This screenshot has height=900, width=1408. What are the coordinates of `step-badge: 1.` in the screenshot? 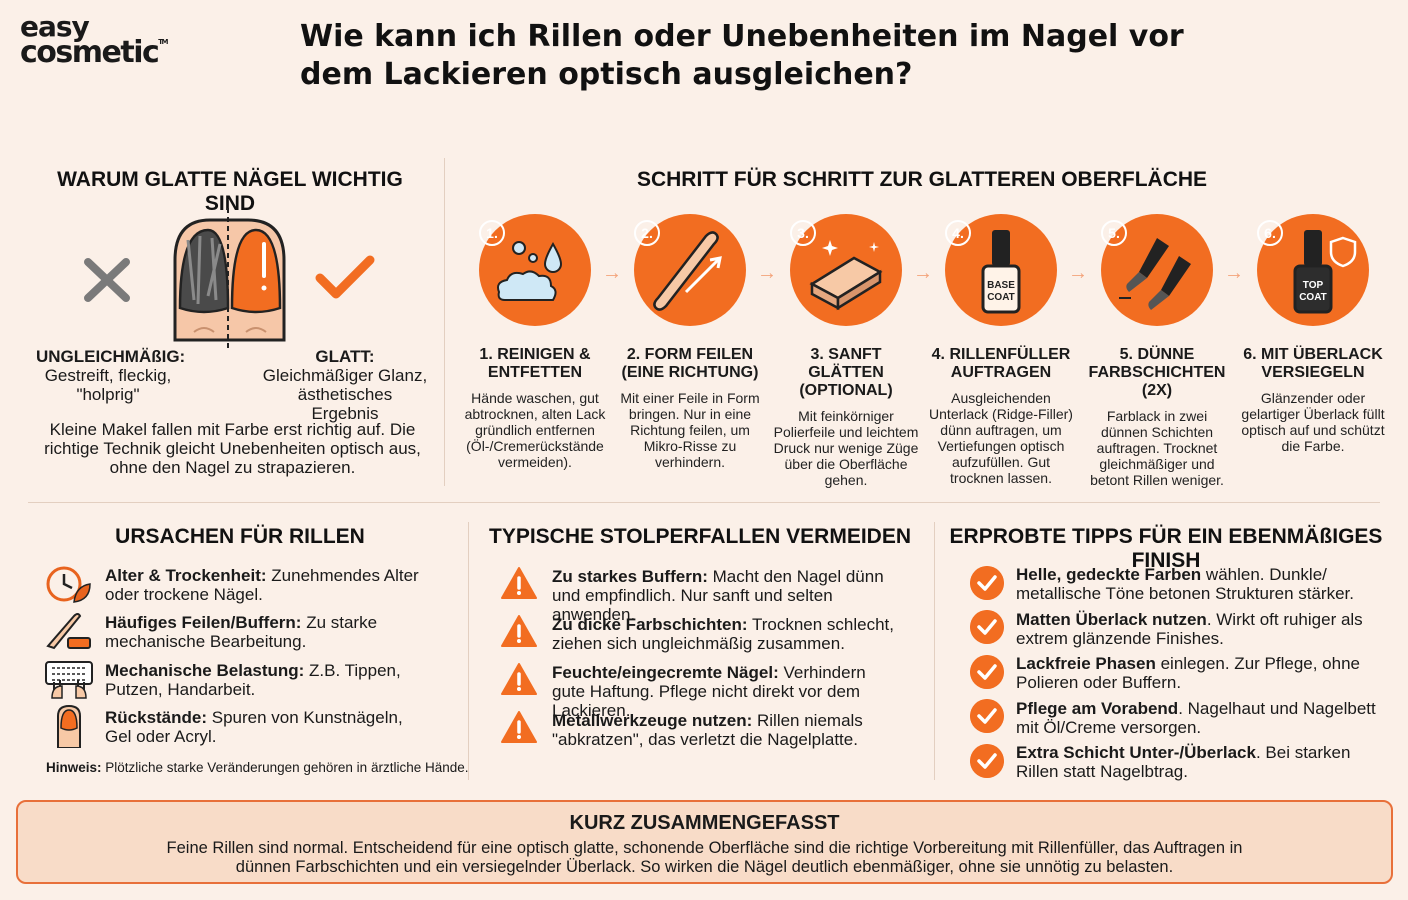 It's located at (492, 233).